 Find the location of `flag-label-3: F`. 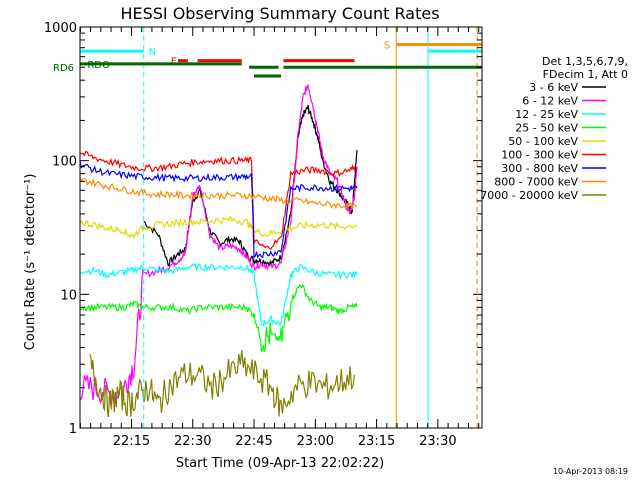

flag-label-3: F is located at coordinates (174, 62).